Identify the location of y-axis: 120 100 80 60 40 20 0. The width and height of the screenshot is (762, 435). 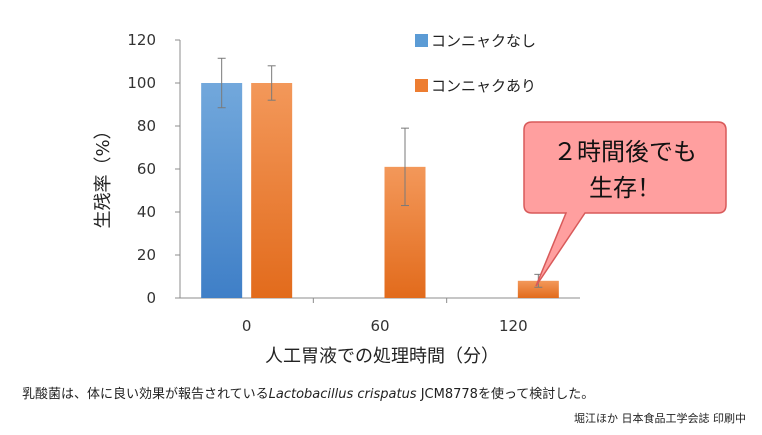
(154, 169).